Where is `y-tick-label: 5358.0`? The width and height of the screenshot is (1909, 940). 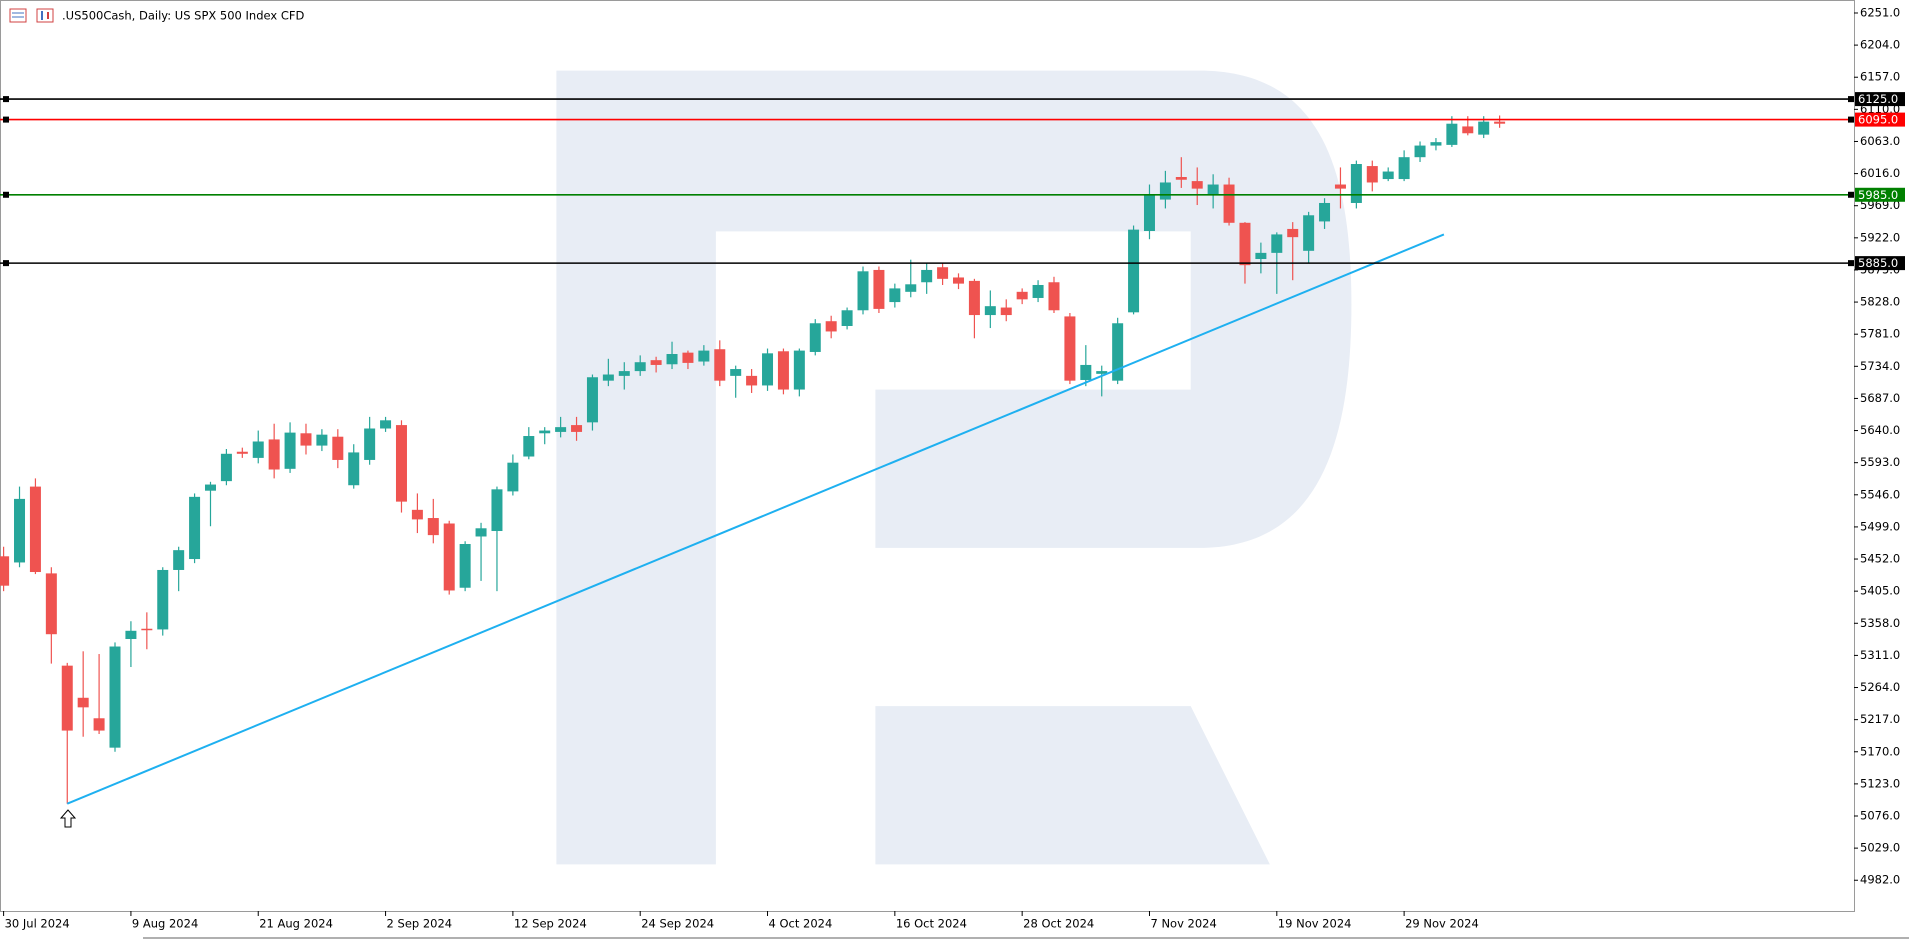
y-tick-label: 5358.0 is located at coordinates (1880, 623).